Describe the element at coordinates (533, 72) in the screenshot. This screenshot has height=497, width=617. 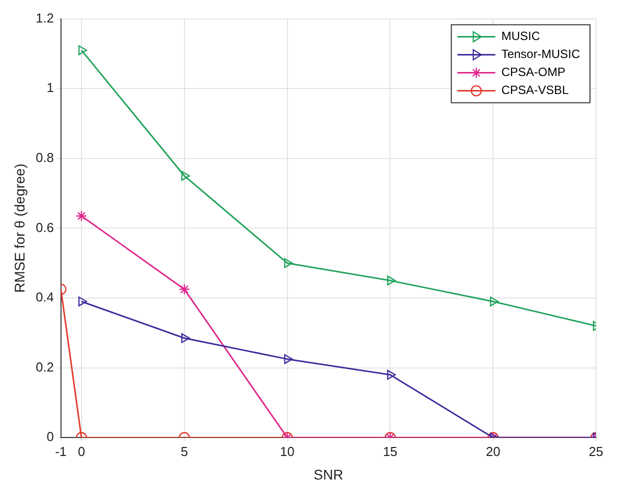
I see `legend-label: CPSA-OMP` at that location.